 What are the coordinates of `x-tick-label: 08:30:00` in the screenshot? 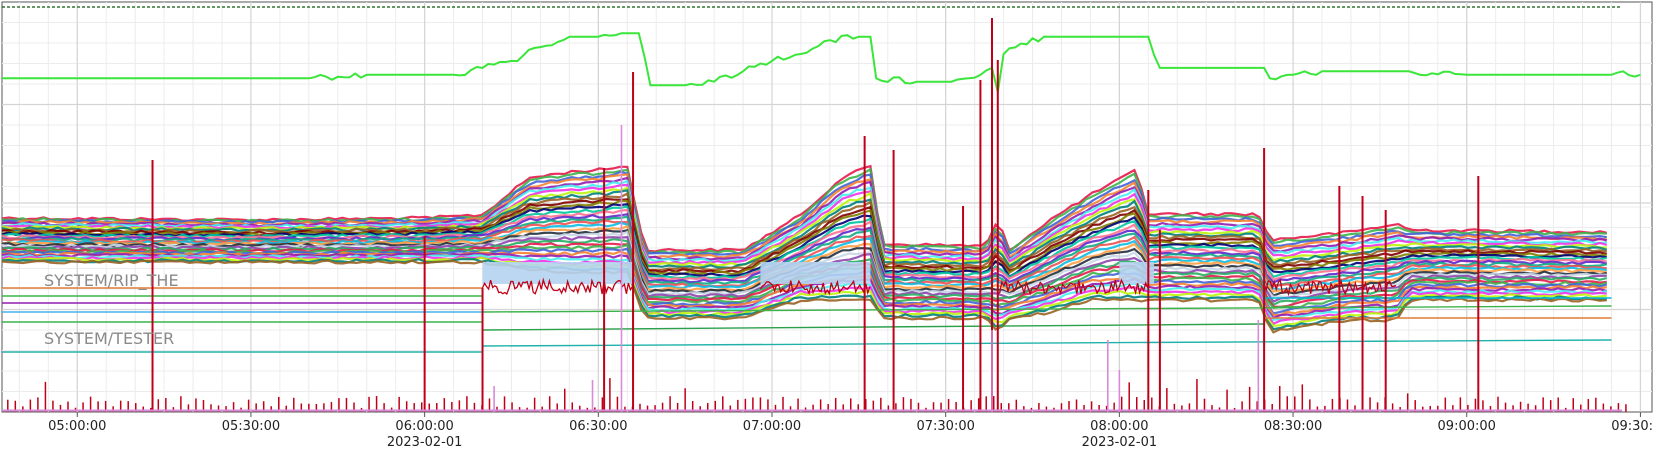 It's located at (1293, 426).